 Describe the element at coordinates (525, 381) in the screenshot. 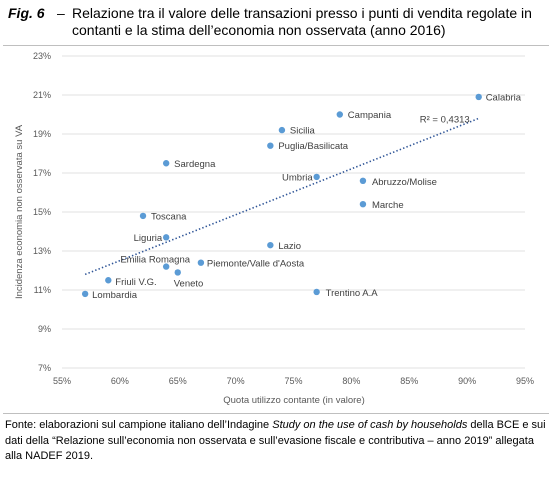

I see `x-tick-label: 95%` at that location.